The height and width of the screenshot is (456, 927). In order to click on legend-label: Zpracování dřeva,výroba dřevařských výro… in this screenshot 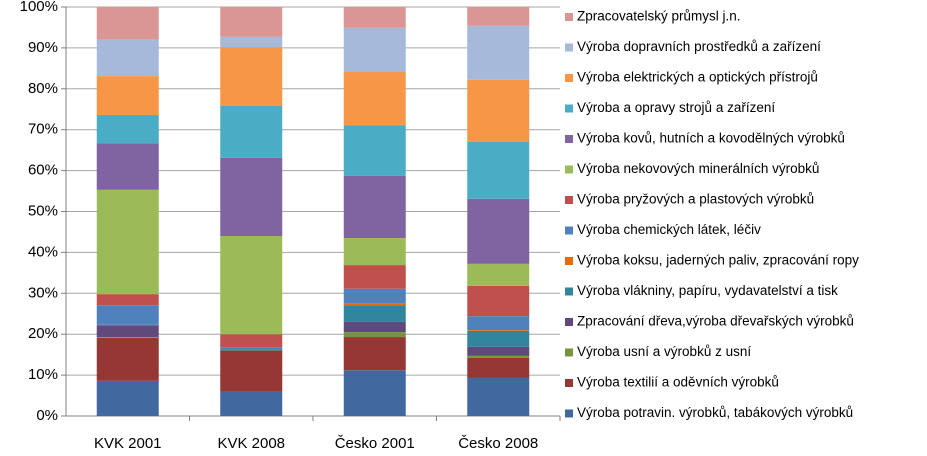, I will do `click(715, 321)`.